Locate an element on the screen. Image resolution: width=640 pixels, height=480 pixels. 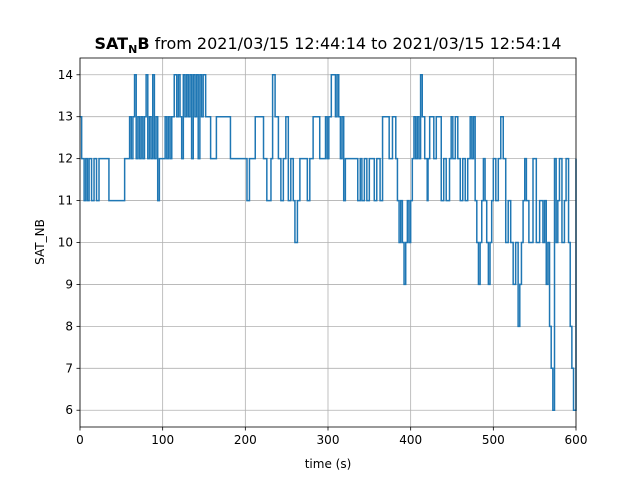
y-tick-label: 6 is located at coordinates (69, 410).